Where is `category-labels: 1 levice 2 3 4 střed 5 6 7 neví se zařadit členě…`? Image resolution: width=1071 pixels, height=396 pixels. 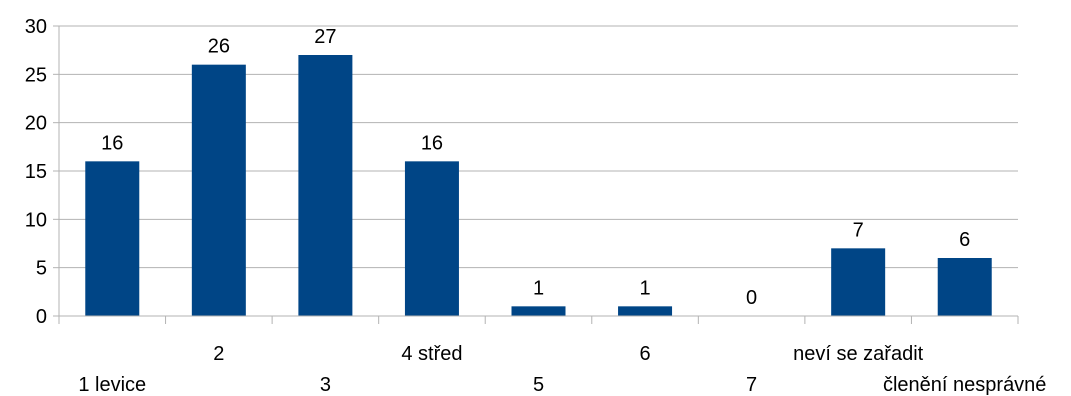
category-labels: 1 levice 2 3 4 střed 5 6 7 neví se zařadit členě… is located at coordinates (562, 369).